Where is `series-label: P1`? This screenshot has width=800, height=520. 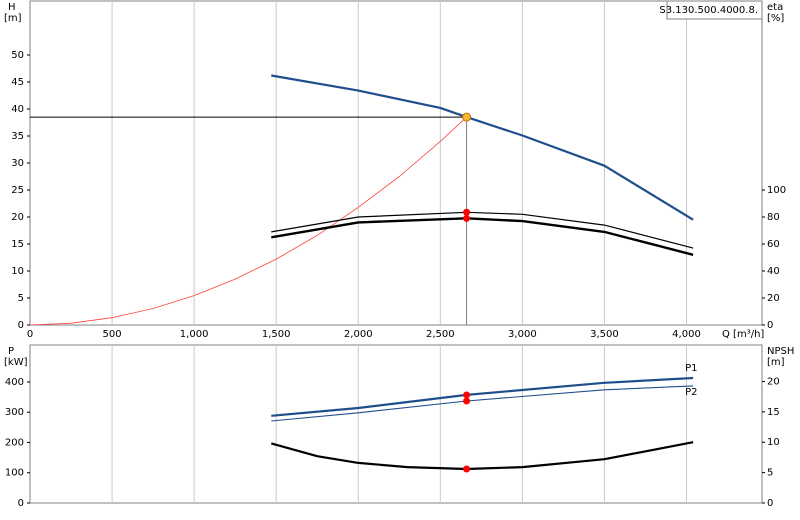
series-label: P1 is located at coordinates (691, 368).